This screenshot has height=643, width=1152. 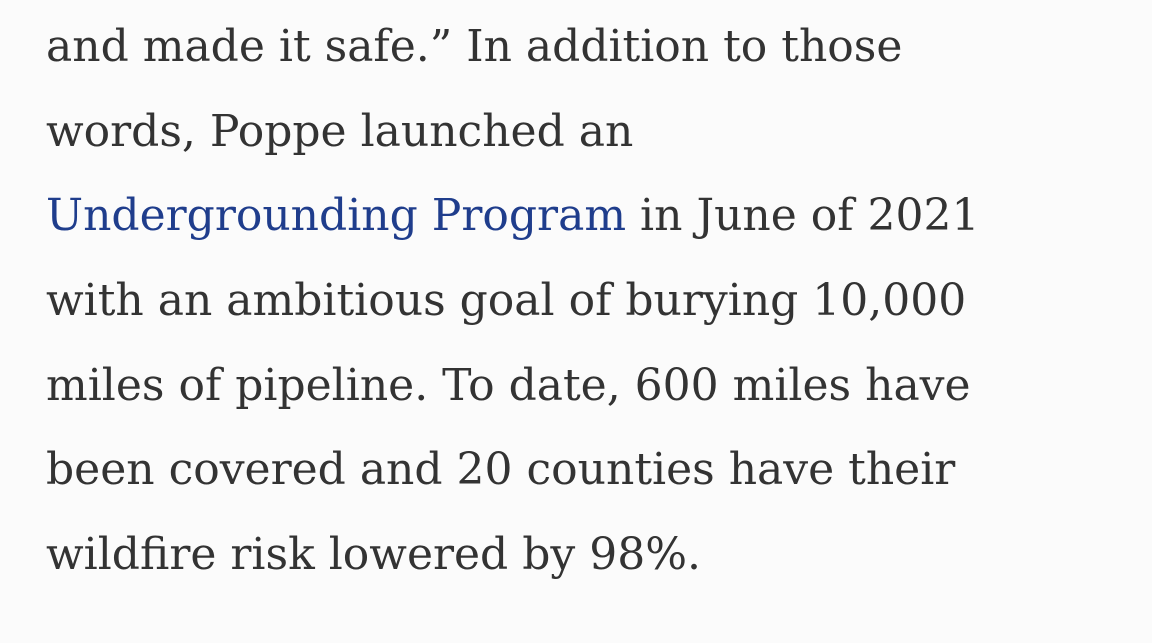 I want to click on text-line: Undergrounding Program in June of 2021, so click(x=591, y=216).